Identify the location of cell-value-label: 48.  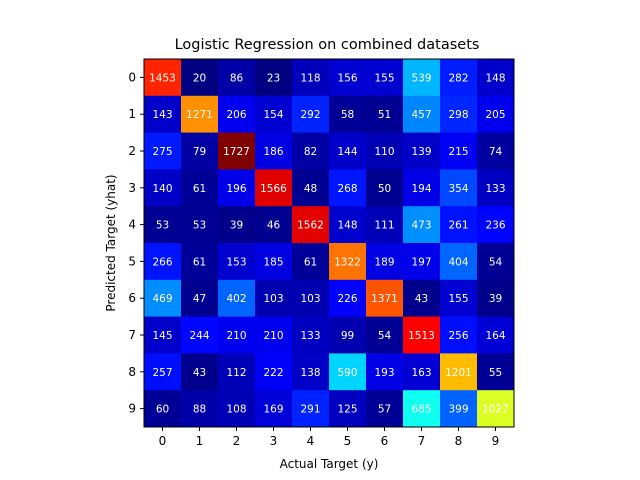
(310, 189).